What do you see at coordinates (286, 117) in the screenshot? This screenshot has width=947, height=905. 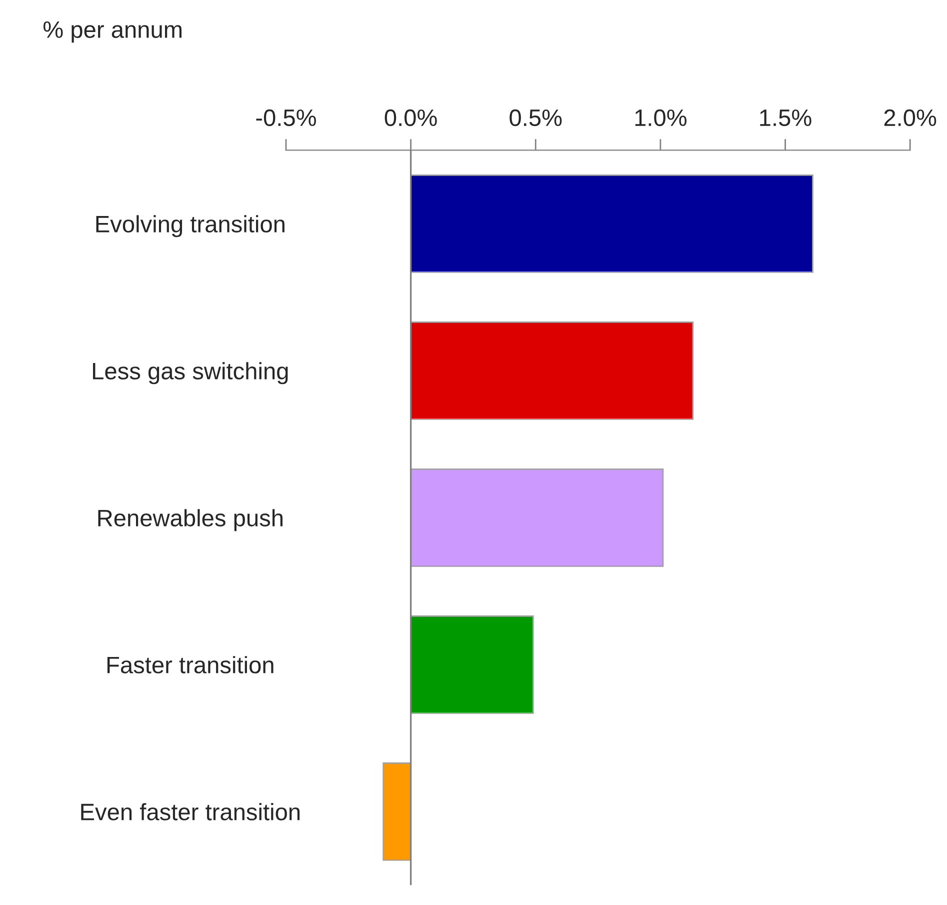 I see `x-tick-label: -0.5%` at bounding box center [286, 117].